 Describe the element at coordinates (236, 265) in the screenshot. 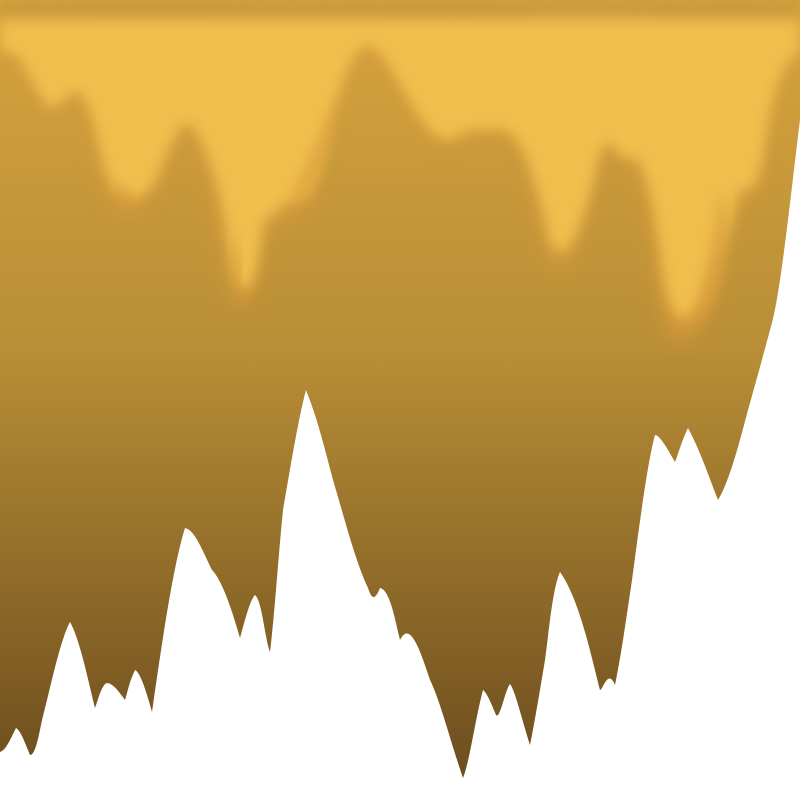

I see `drip-accent-center` at that location.